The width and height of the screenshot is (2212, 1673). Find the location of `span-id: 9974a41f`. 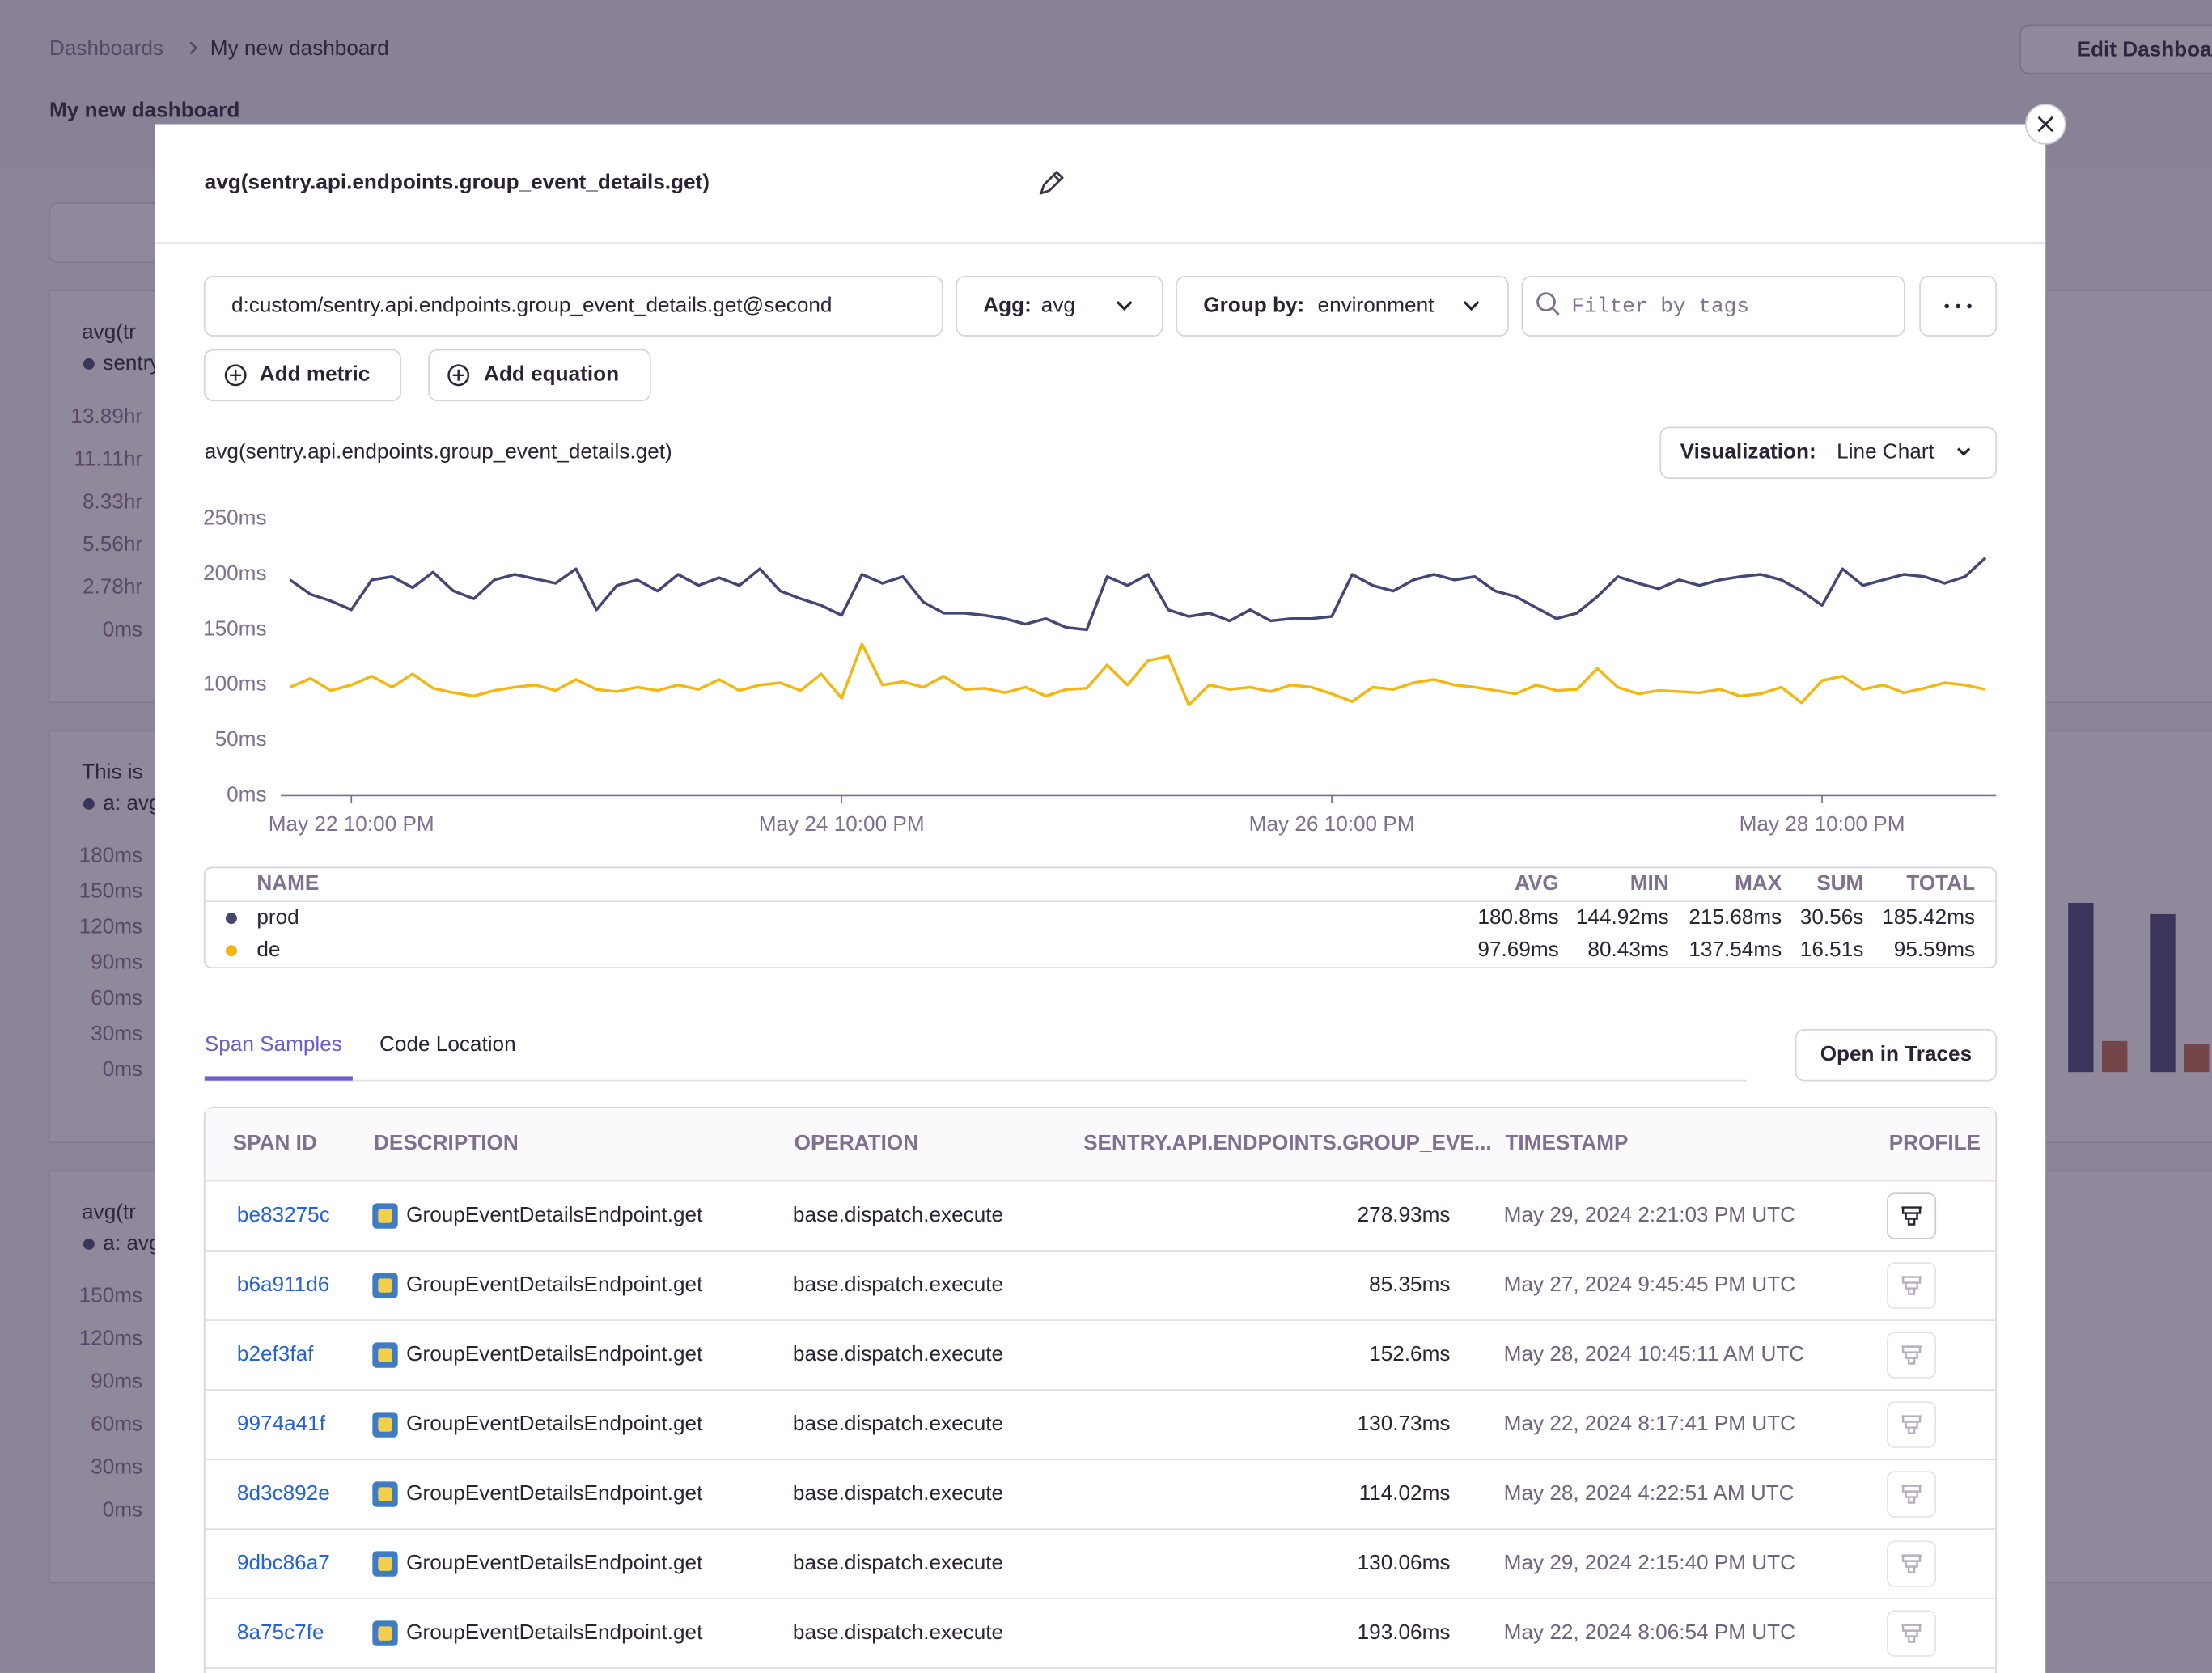

span-id: 9974a41f is located at coordinates (281, 1423).